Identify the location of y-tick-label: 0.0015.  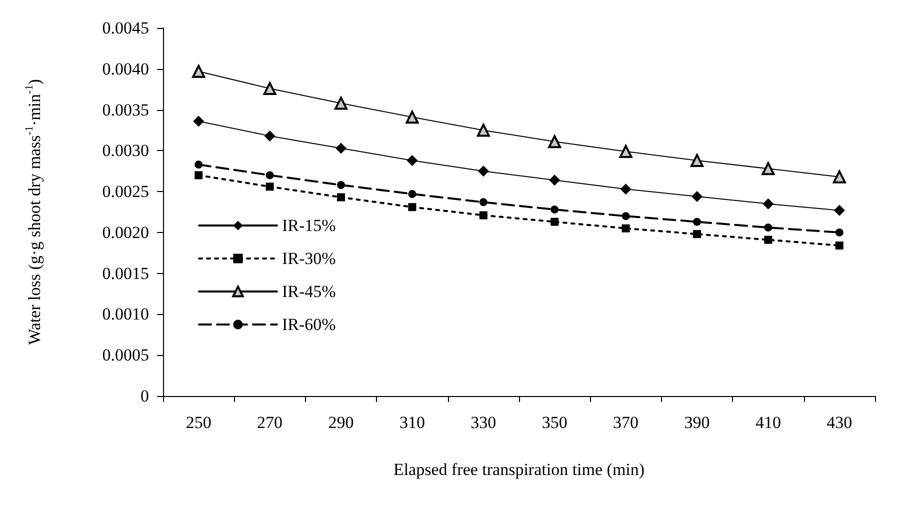
(125, 273).